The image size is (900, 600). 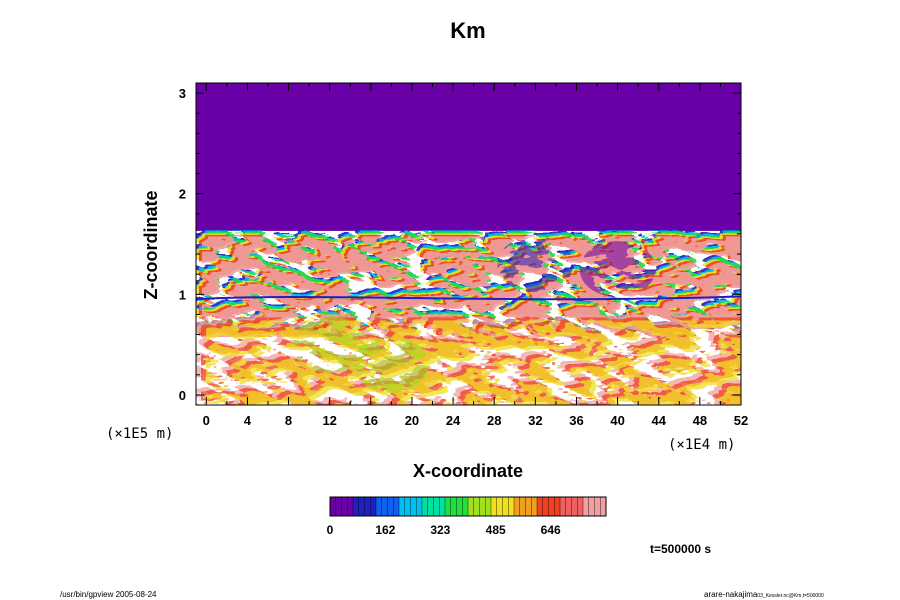 What do you see at coordinates (790, 596) in the screenshot?
I see `footer-right-small: 03_Kessler.nc@Km,t=500000` at bounding box center [790, 596].